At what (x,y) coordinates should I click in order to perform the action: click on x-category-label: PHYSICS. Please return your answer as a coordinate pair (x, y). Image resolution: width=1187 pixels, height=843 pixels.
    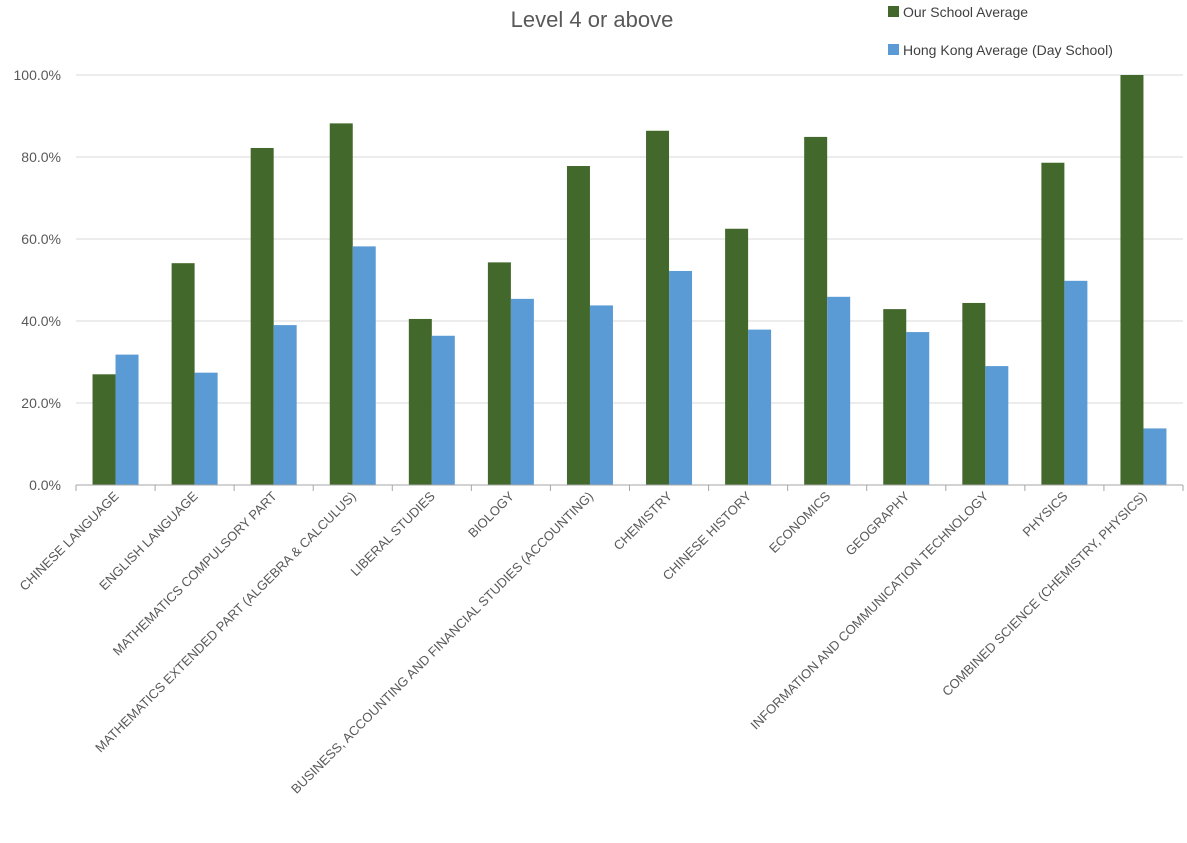
    Looking at the image, I should click on (1045, 513).